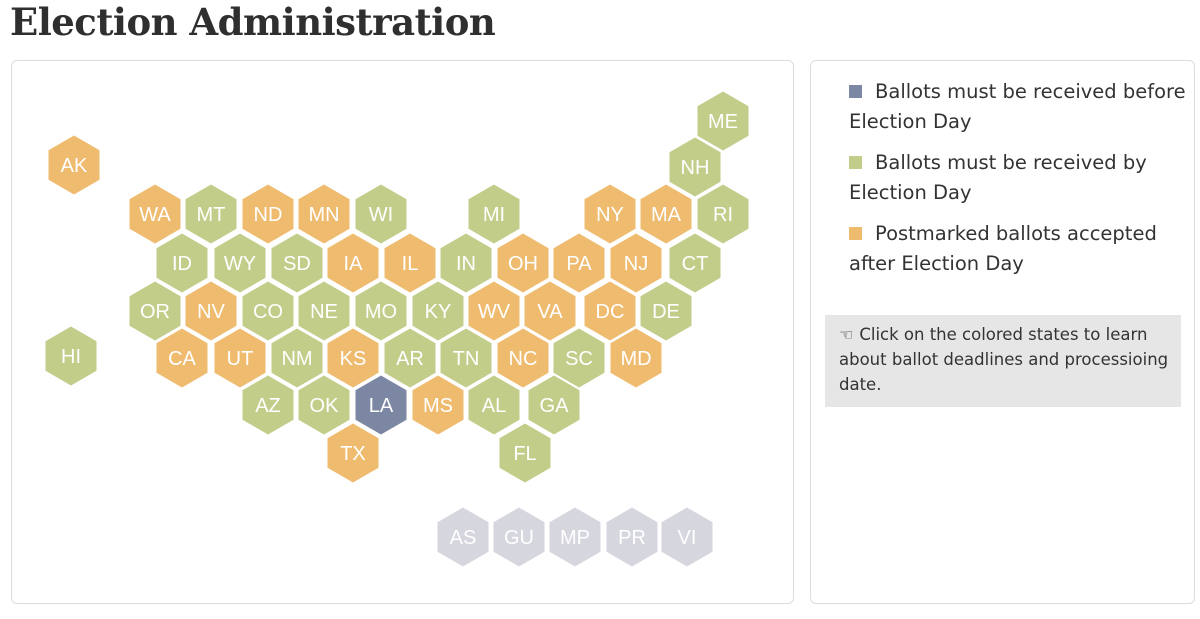  I want to click on state-hex-al: AL, so click(494, 405).